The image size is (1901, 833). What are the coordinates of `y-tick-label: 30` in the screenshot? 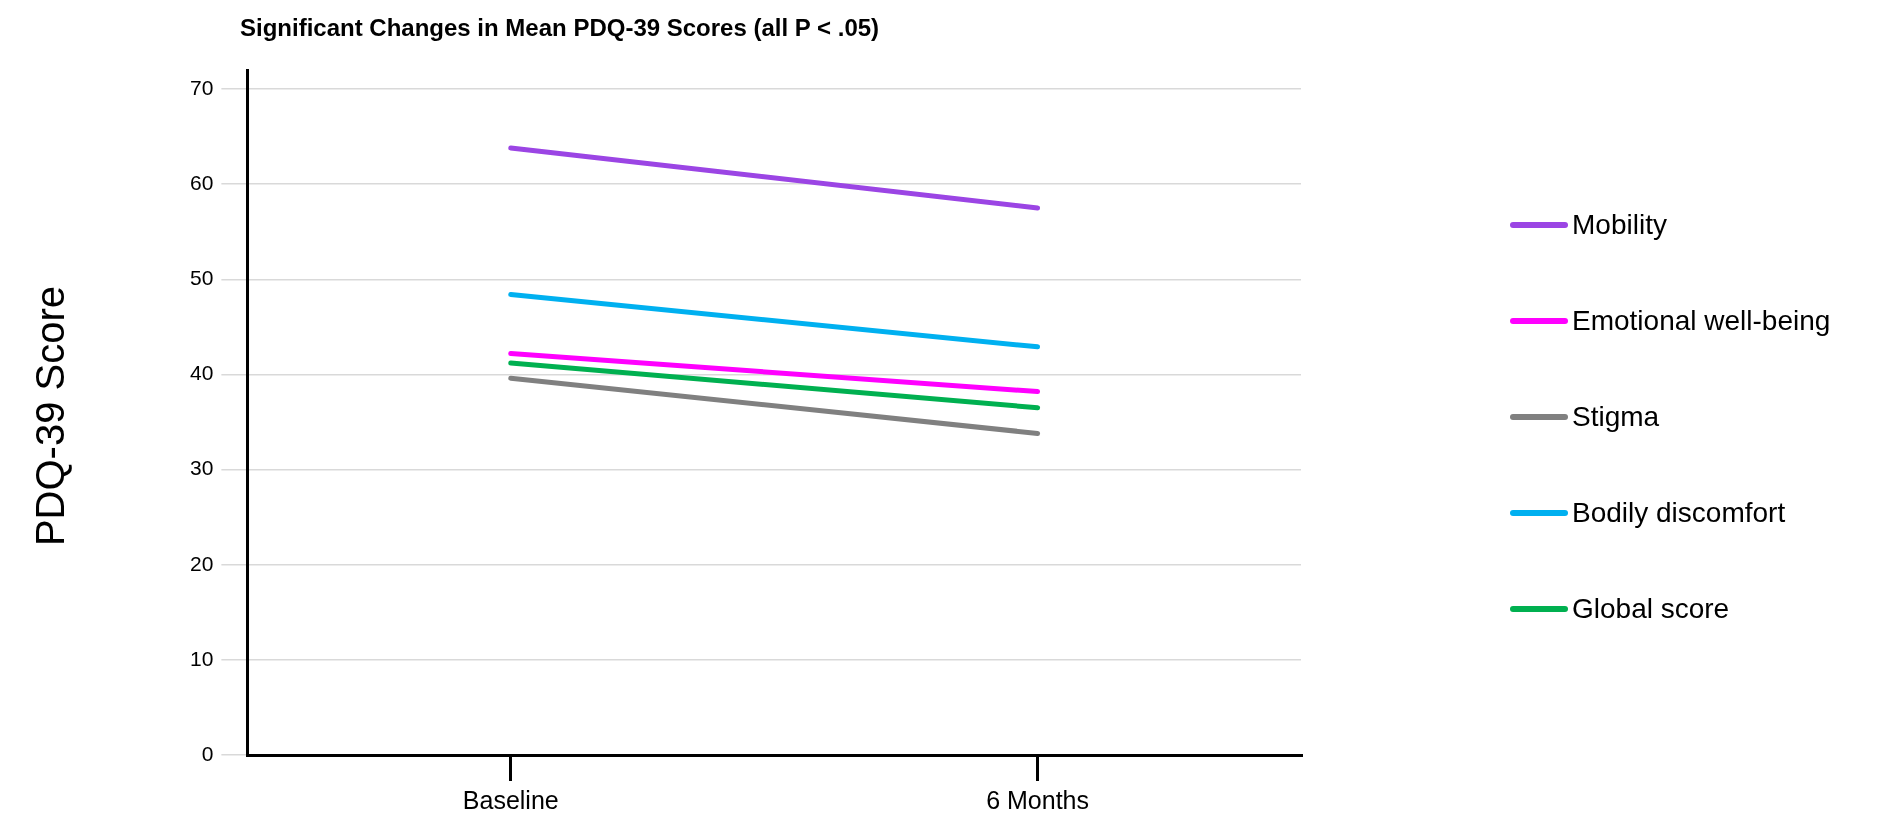 It's located at (202, 468).